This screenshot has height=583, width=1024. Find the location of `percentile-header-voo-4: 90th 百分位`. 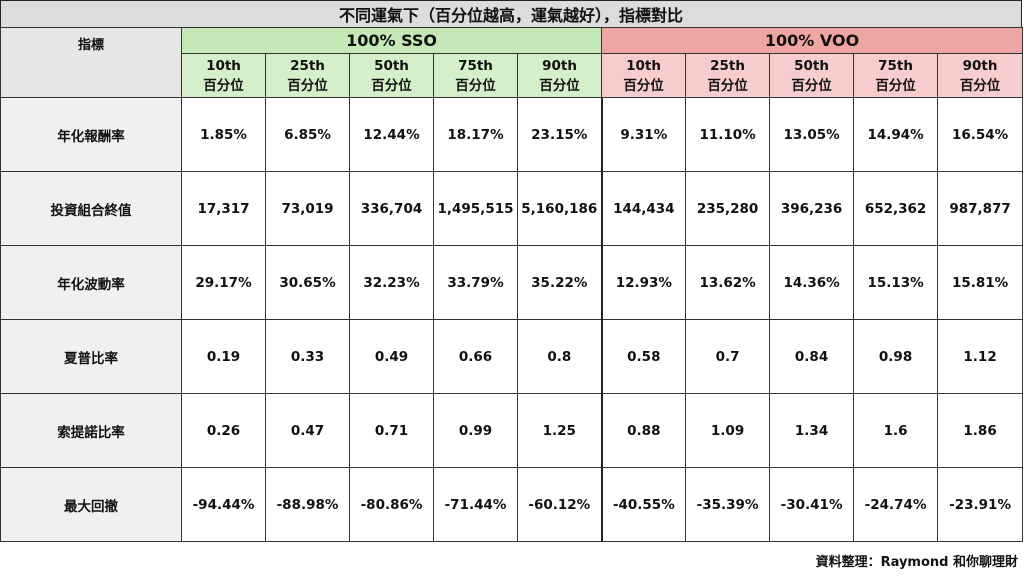

percentile-header-voo-4: 90th 百分位 is located at coordinates (980, 75).